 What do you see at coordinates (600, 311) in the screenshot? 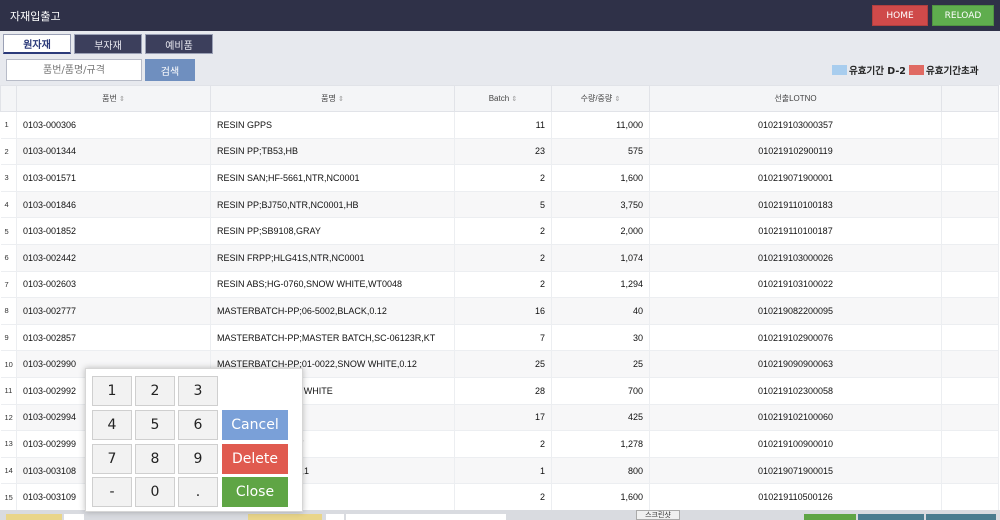
I see `qty-cell: 40` at bounding box center [600, 311].